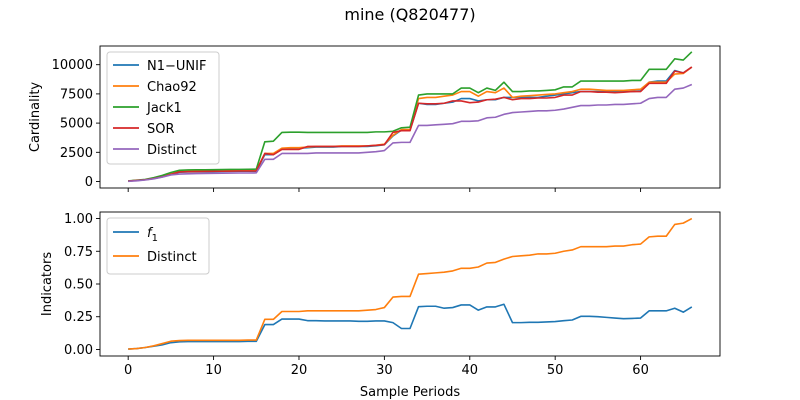  What do you see at coordinates (47, 284) in the screenshot?
I see `y-axis-label: Indicators` at bounding box center [47, 284].